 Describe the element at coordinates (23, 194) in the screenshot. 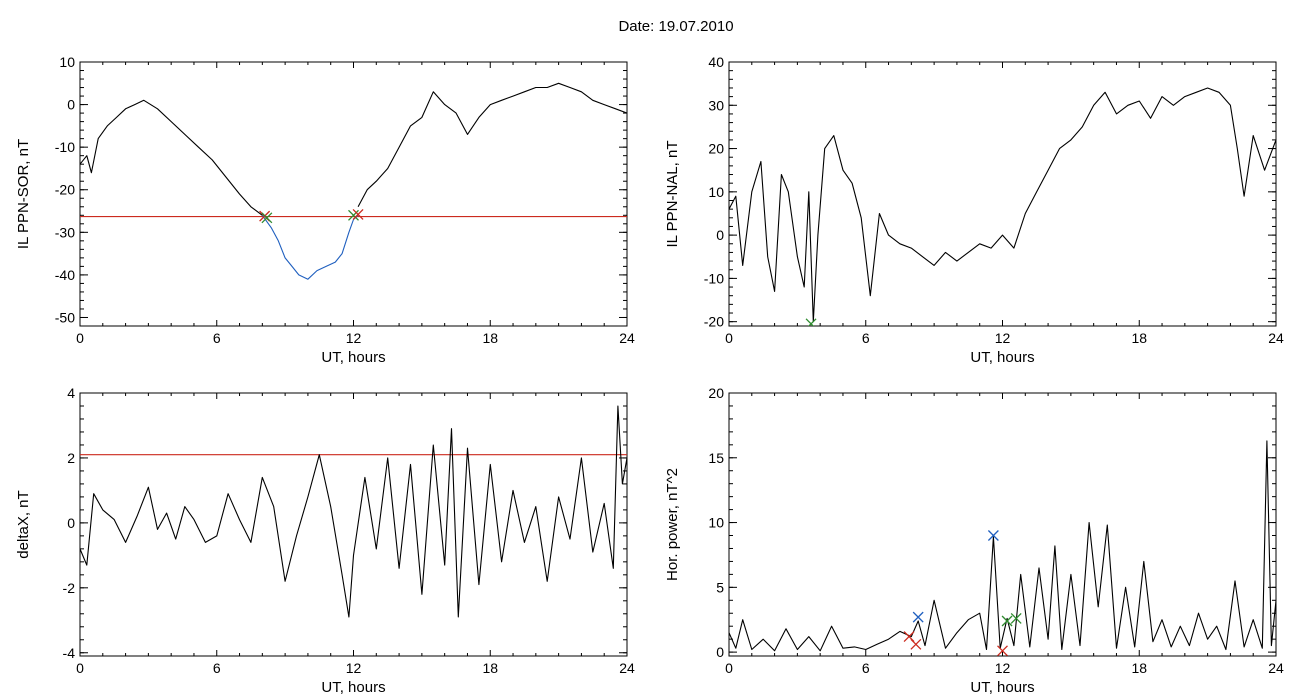

I see `y-axis-label: IL PPN-SOR, nT` at that location.